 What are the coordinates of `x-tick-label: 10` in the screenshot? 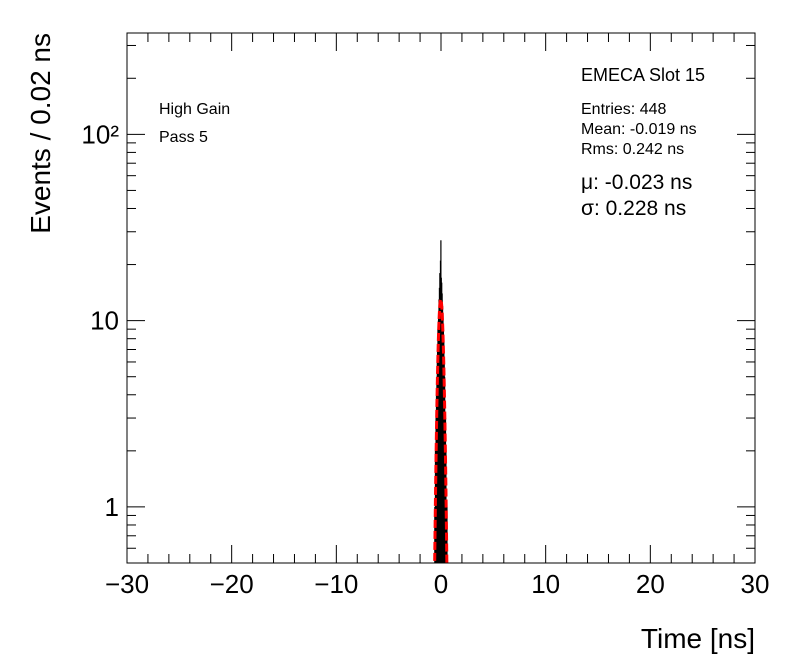 It's located at (545, 584).